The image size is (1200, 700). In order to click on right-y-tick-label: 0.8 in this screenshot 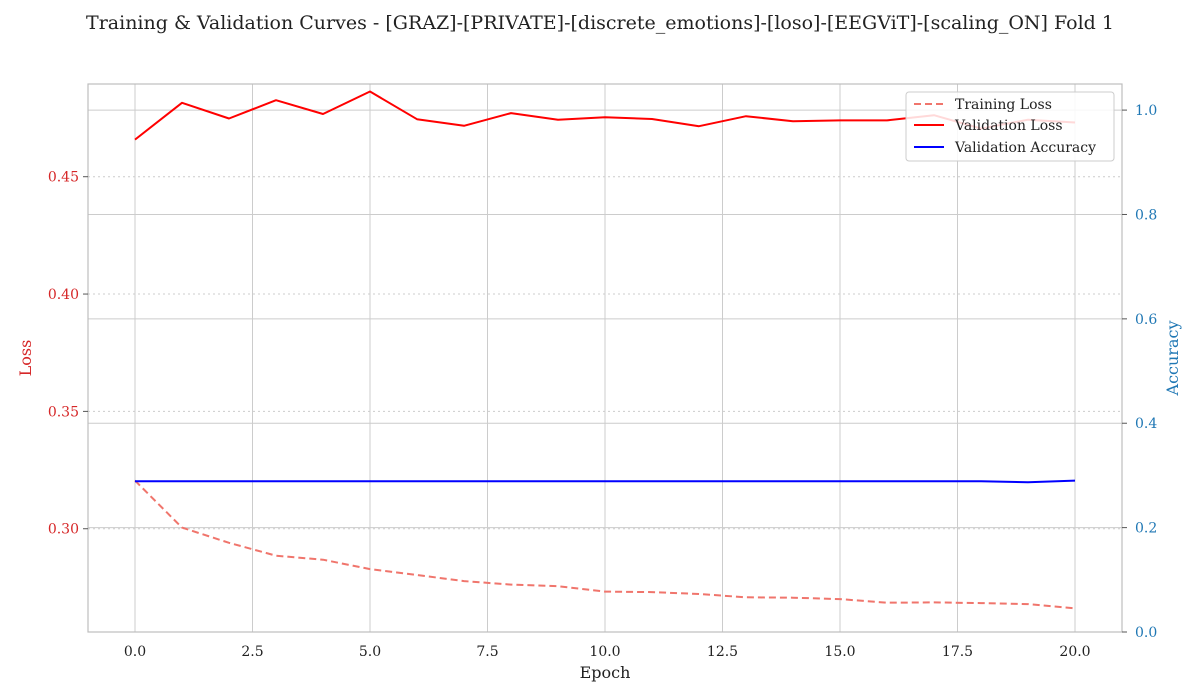, I will do `click(1146, 215)`.